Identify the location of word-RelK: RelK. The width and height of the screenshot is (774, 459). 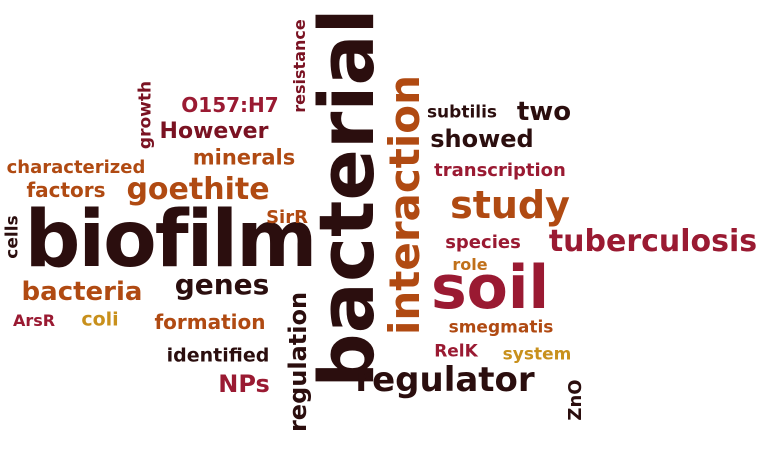
(456, 351).